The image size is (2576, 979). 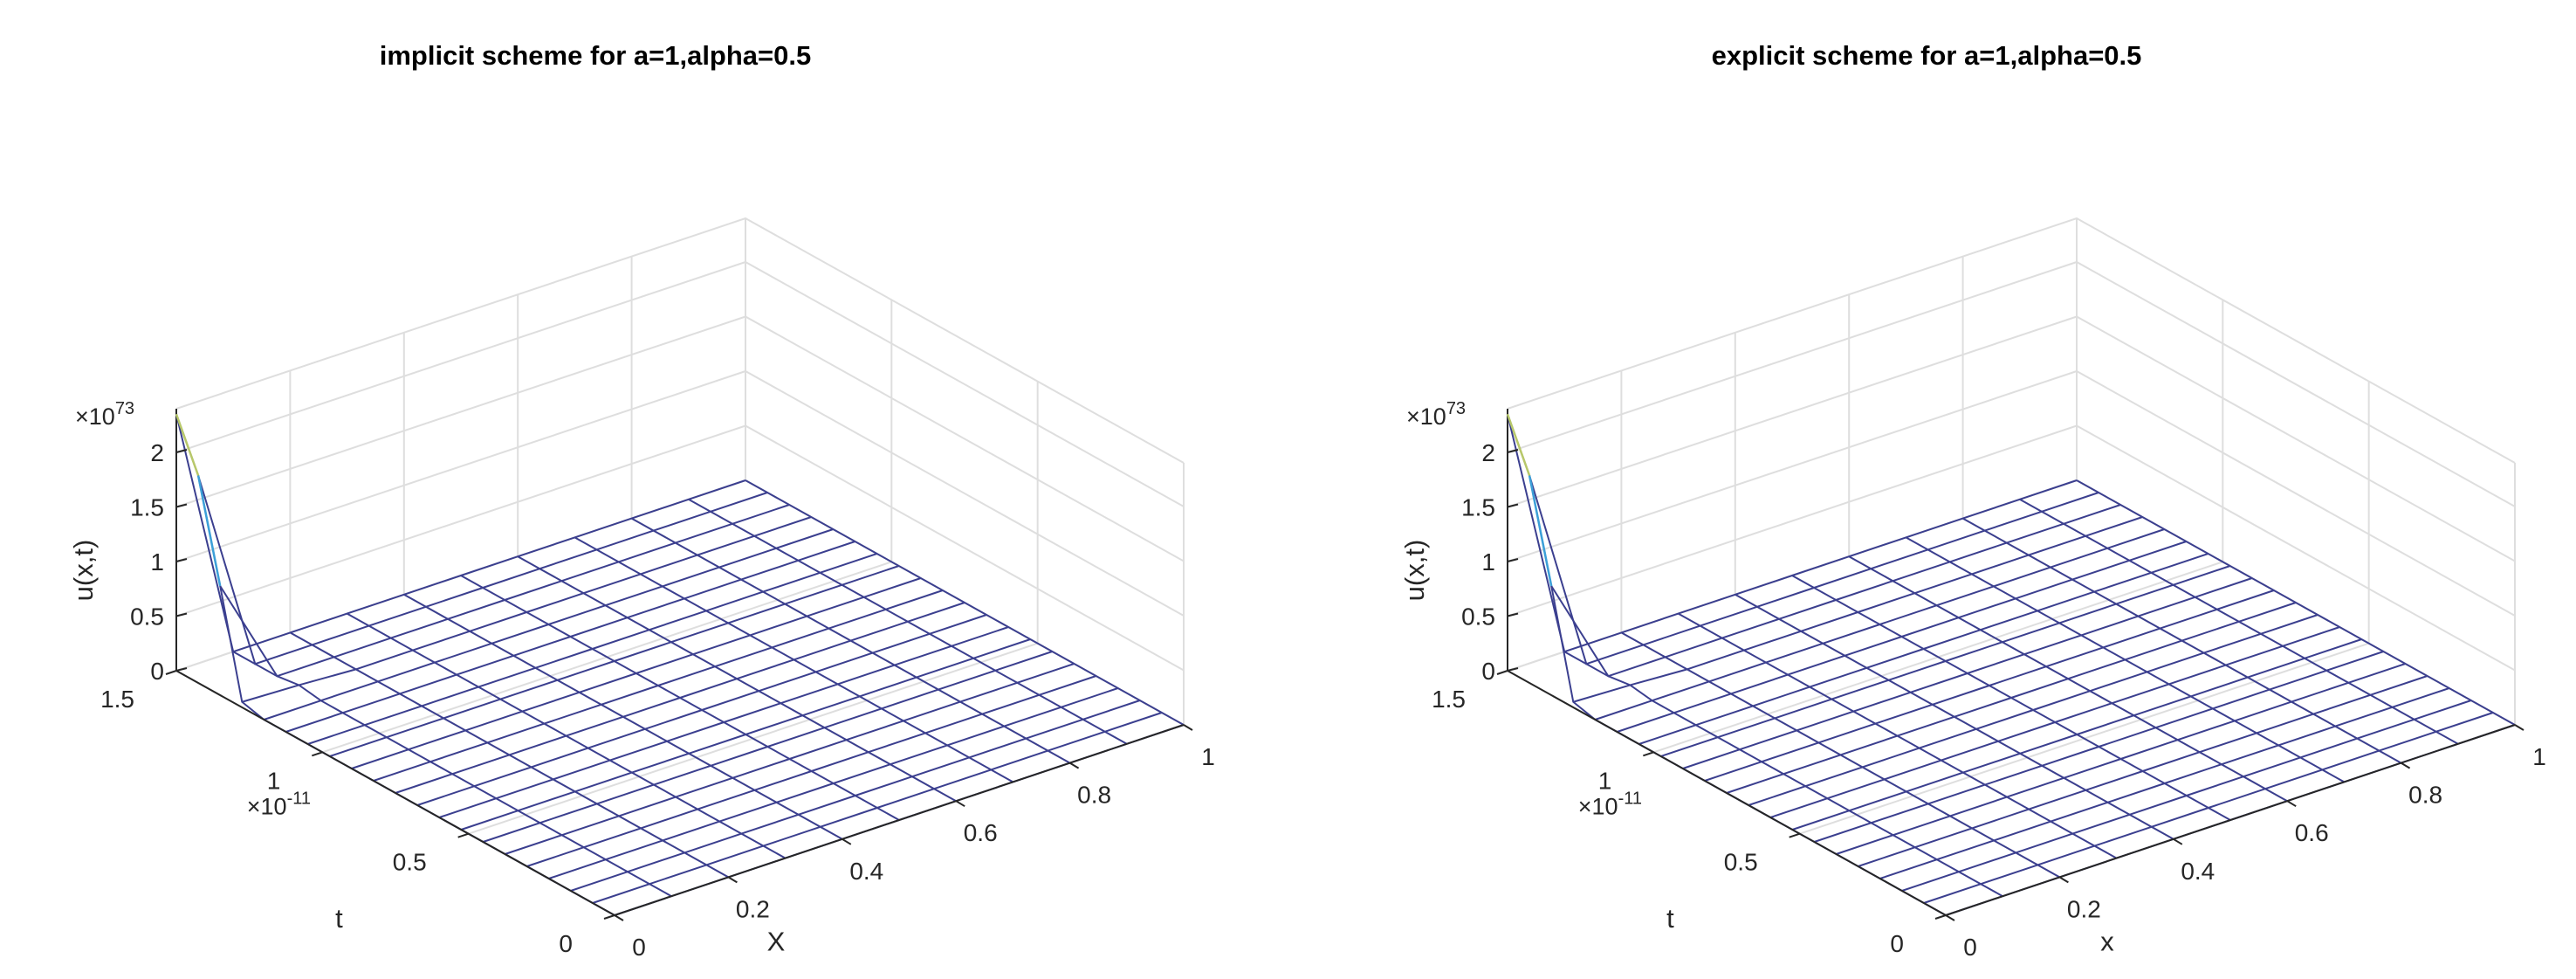 What do you see at coordinates (339, 918) in the screenshot?
I see `t-axis-label: t` at bounding box center [339, 918].